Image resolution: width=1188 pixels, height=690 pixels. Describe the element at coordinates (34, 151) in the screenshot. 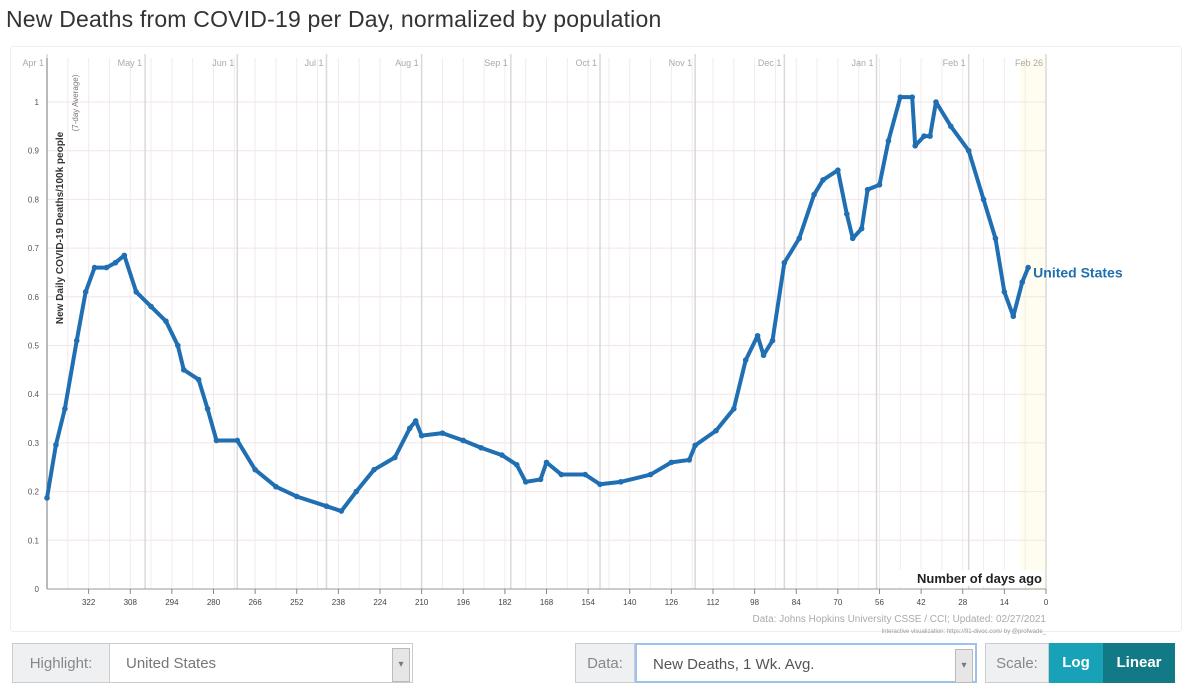

I see `y-tick-label: 0.9` at that location.